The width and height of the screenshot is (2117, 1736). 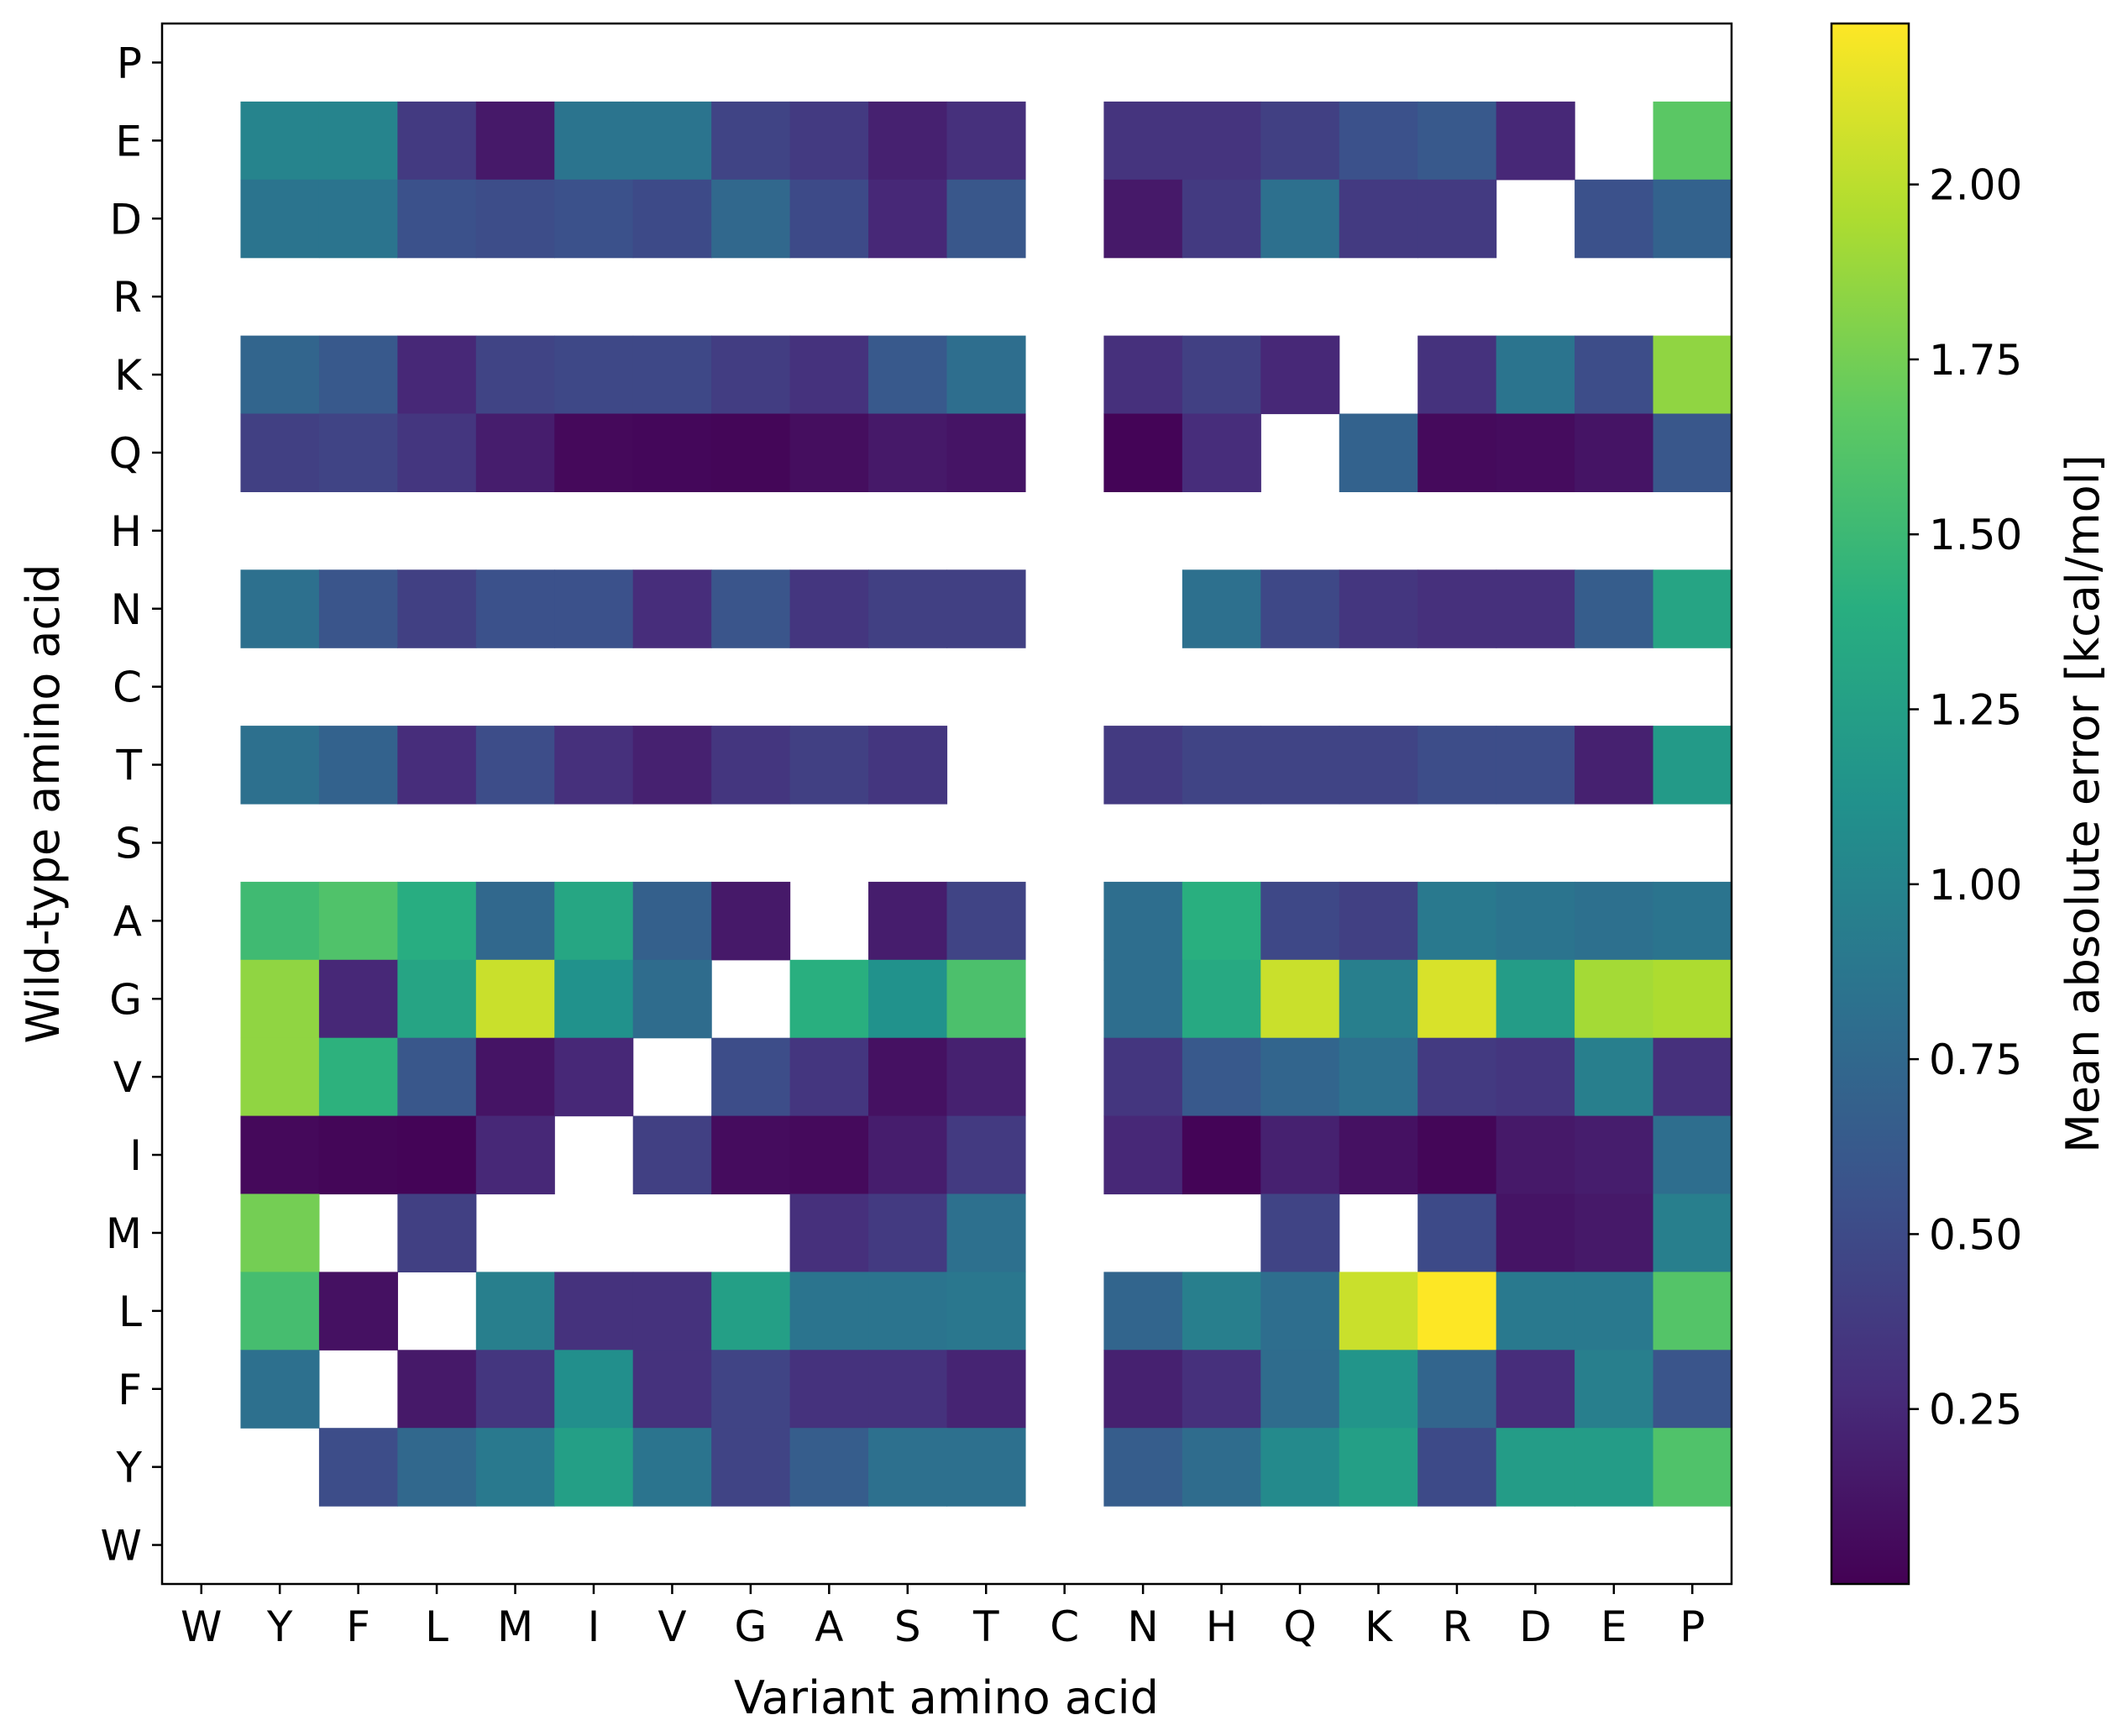 What do you see at coordinates (127, 687) in the screenshot?
I see `y-tick-label: C` at bounding box center [127, 687].